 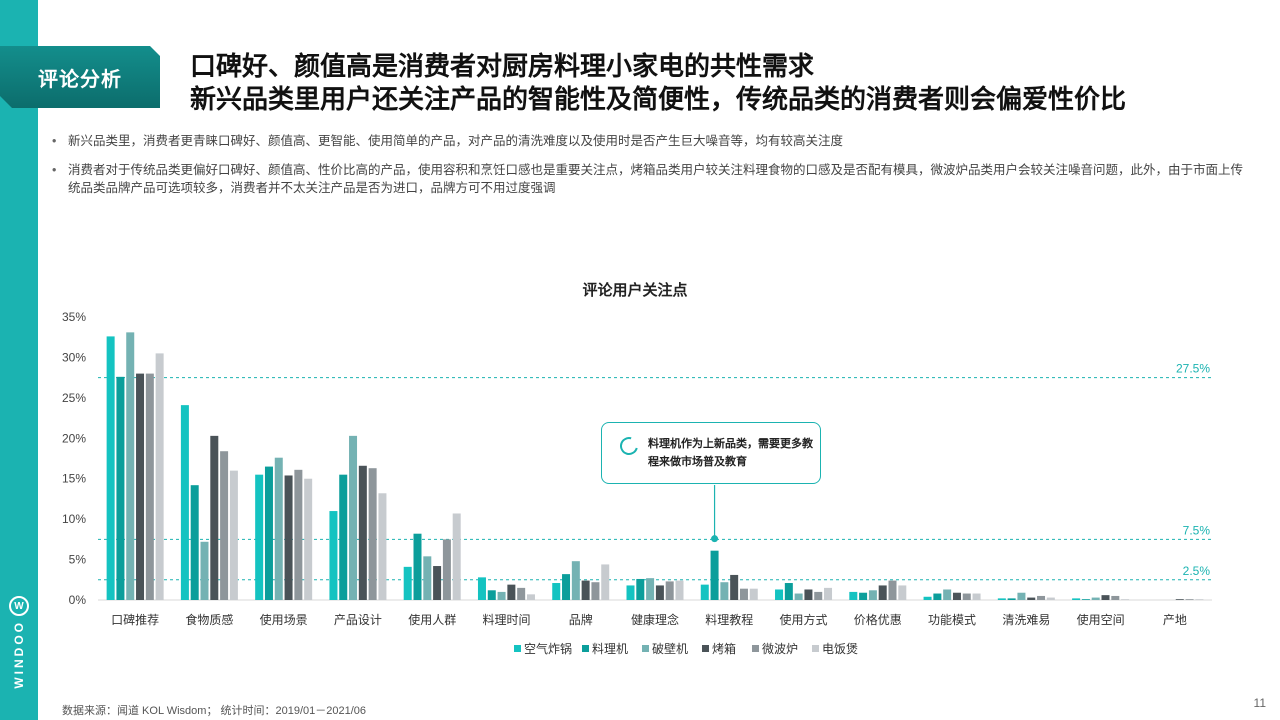 I want to click on x-tick-label: 品牌, so click(x=581, y=620).